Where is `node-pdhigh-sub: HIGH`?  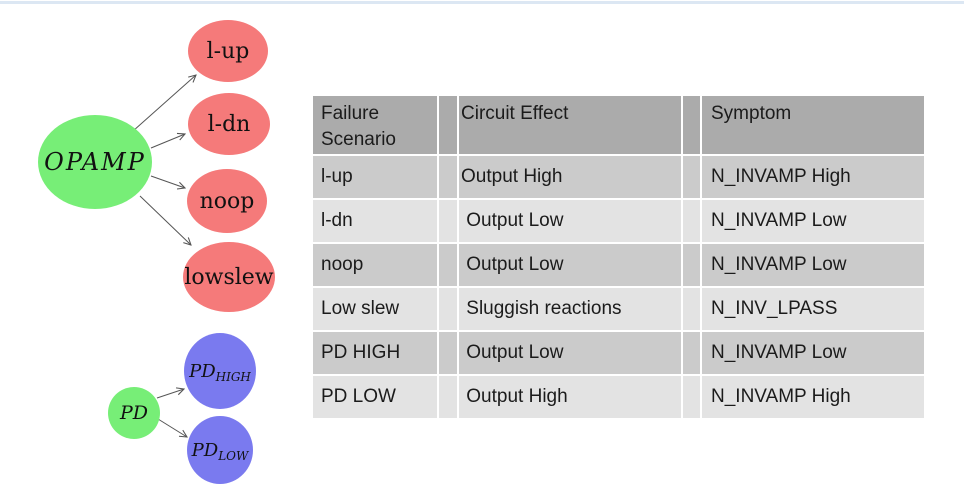
node-pdhigh-sub: HIGH is located at coordinates (233, 377).